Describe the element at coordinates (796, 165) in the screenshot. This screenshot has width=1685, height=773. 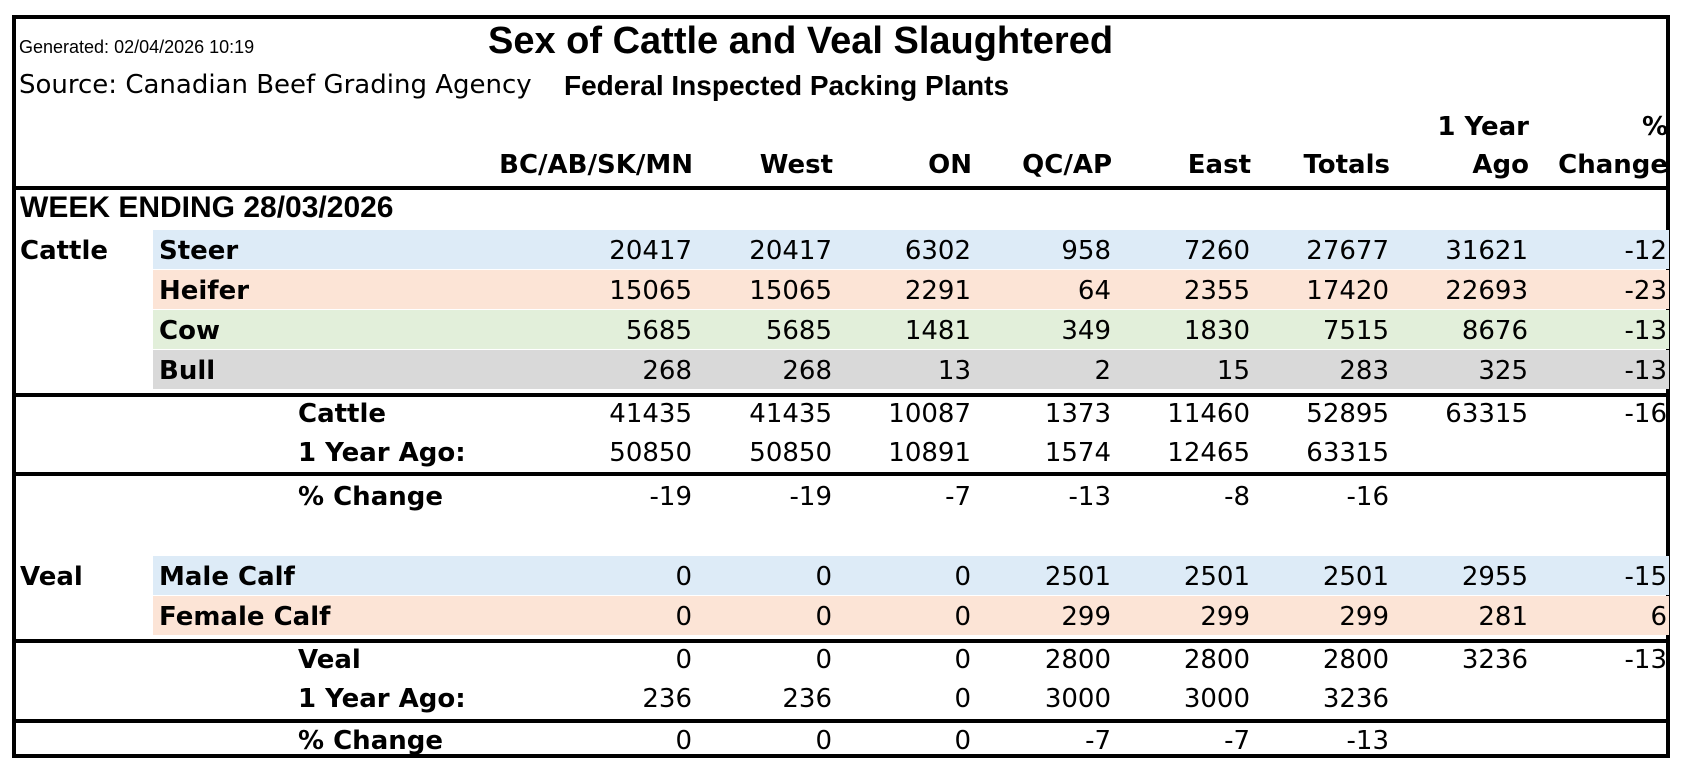
I see `col-header-west: West` at that location.